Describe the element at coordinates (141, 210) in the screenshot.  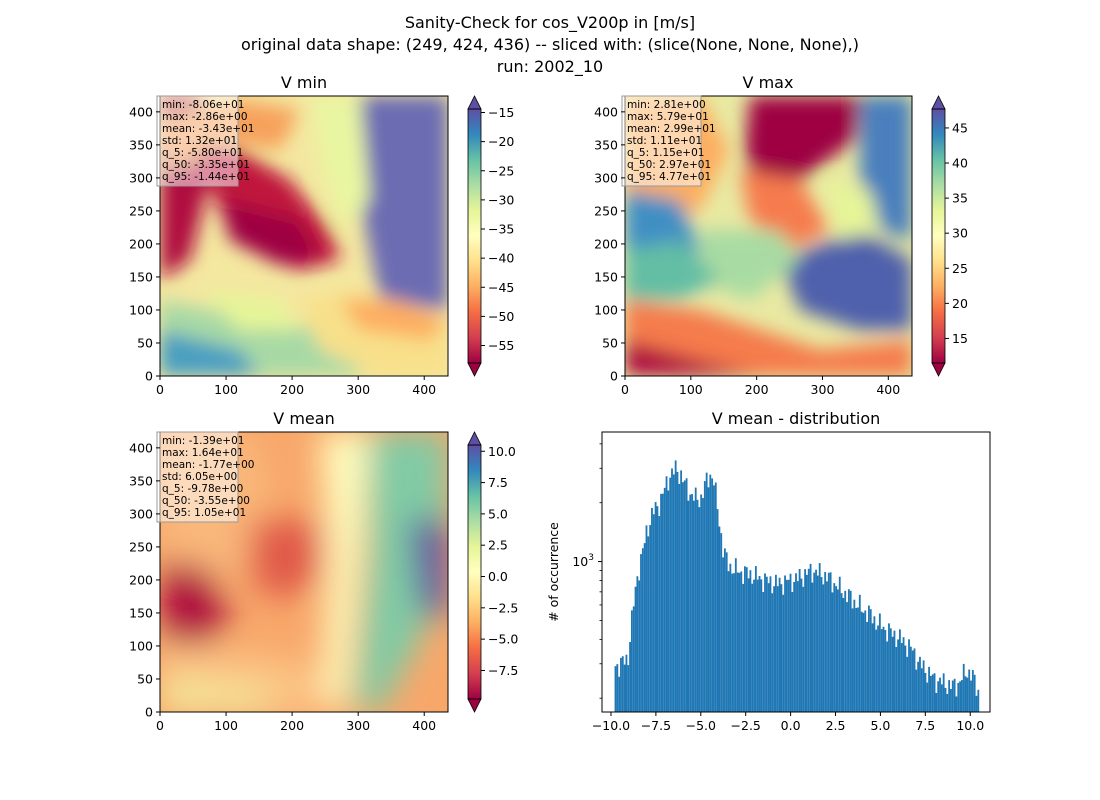
I see `y-tick-label: 250` at that location.